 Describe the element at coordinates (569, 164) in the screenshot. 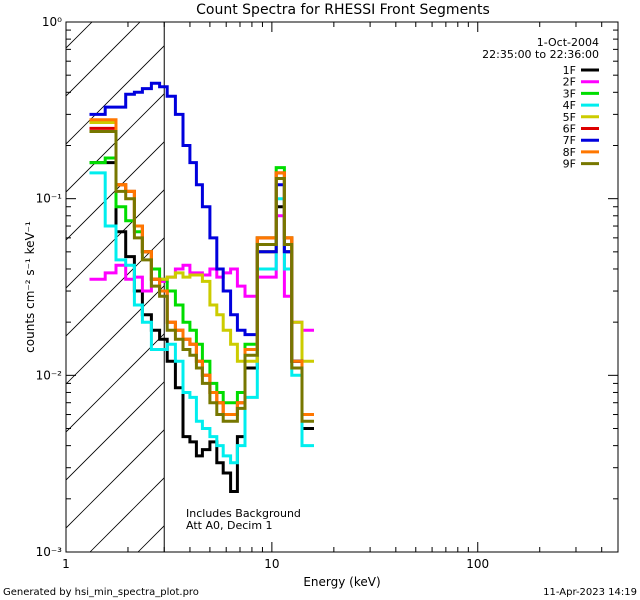

I see `legend-label-9f: 9F` at that location.